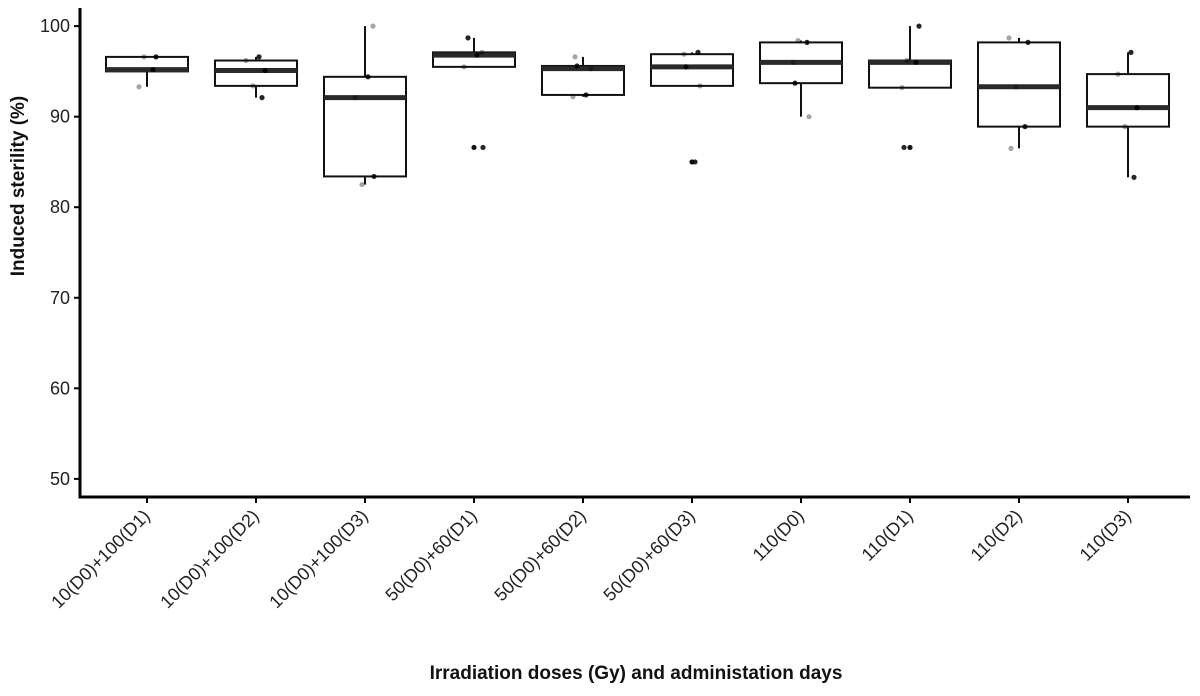 This screenshot has width=1200, height=696. I want to click on y-tick-label: 70, so click(60, 298).